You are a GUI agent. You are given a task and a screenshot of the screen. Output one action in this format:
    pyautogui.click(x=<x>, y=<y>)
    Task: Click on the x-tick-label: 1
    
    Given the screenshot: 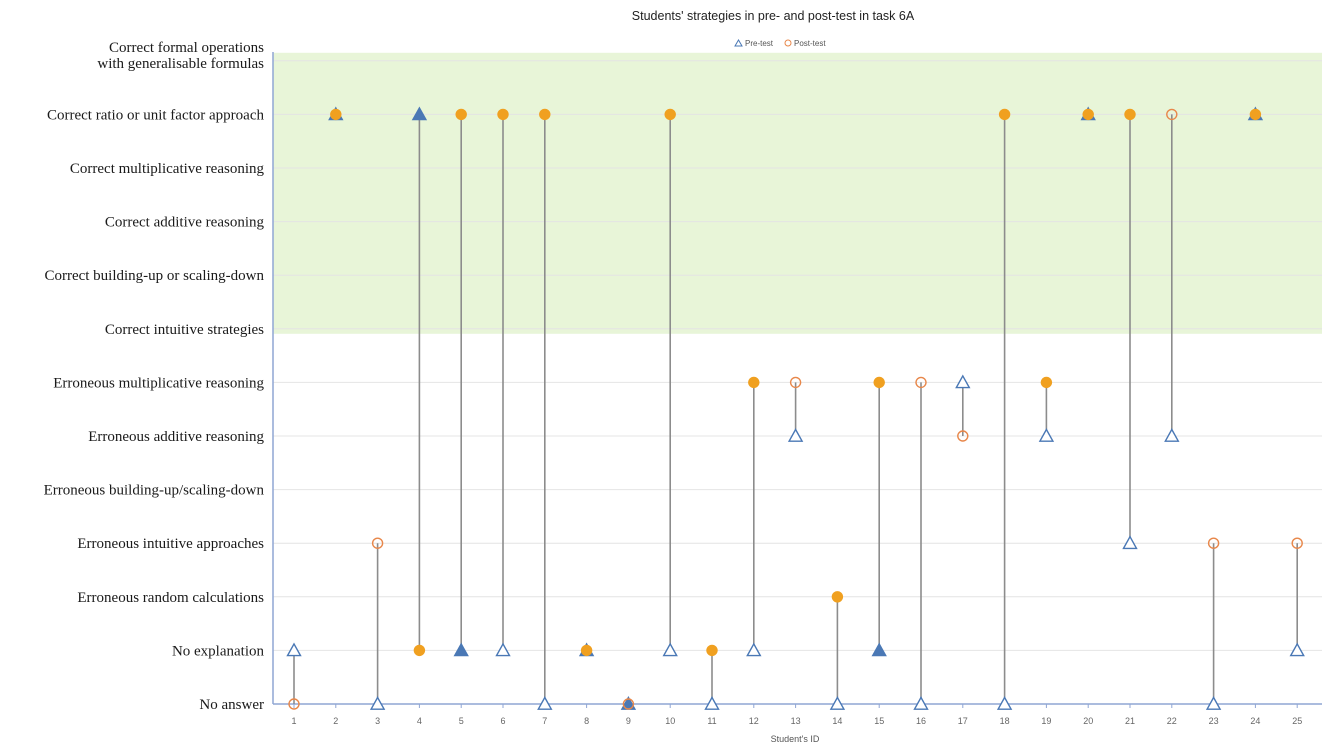 What is the action you would take?
    pyautogui.click(x=293, y=721)
    